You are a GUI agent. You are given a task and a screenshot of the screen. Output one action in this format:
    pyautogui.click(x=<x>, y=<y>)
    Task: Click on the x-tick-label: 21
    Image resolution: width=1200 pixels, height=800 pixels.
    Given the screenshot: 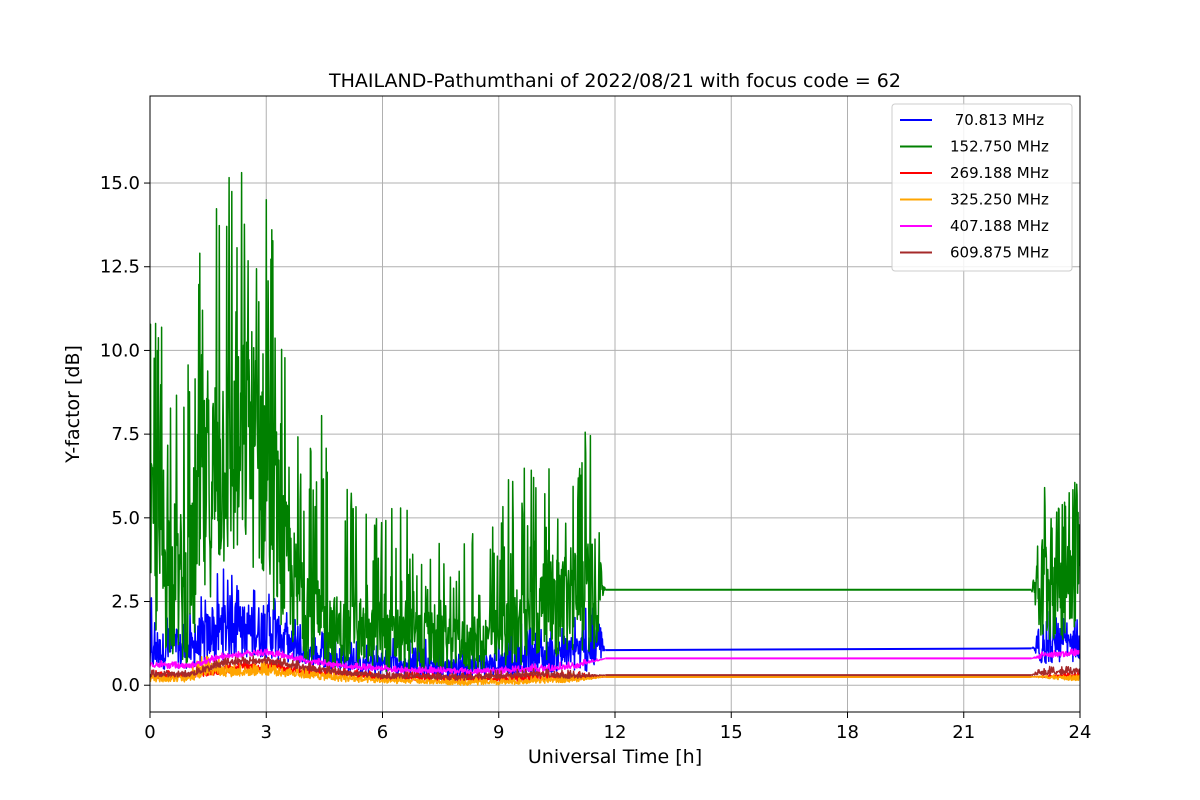 What is the action you would take?
    pyautogui.click(x=963, y=732)
    